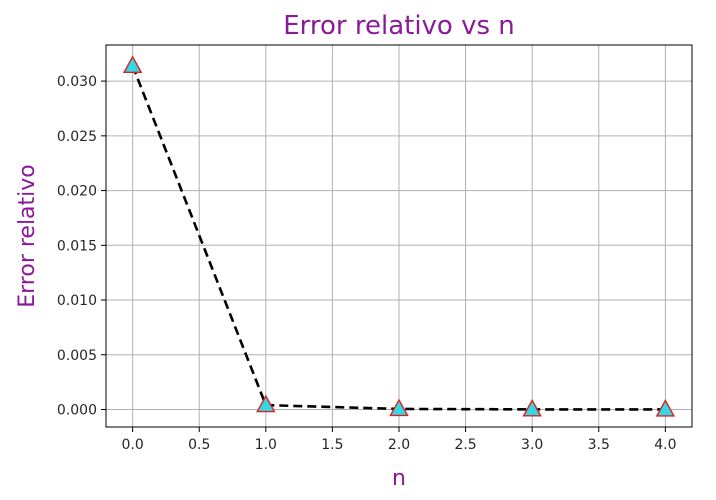 This screenshot has height=500, width=716. Describe the element at coordinates (77, 410) in the screenshot. I see `y-tick-label: 0.000` at that location.